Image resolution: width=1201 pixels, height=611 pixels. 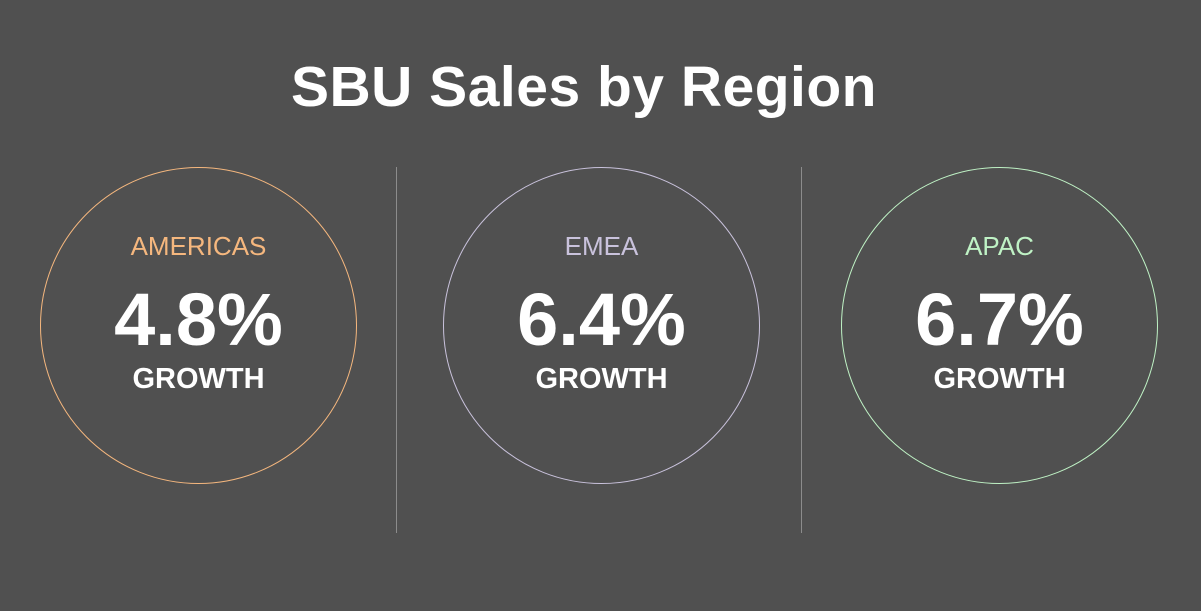 I want to click on region-card-emea: EMEA 6.4% GROWTH, so click(x=601, y=325).